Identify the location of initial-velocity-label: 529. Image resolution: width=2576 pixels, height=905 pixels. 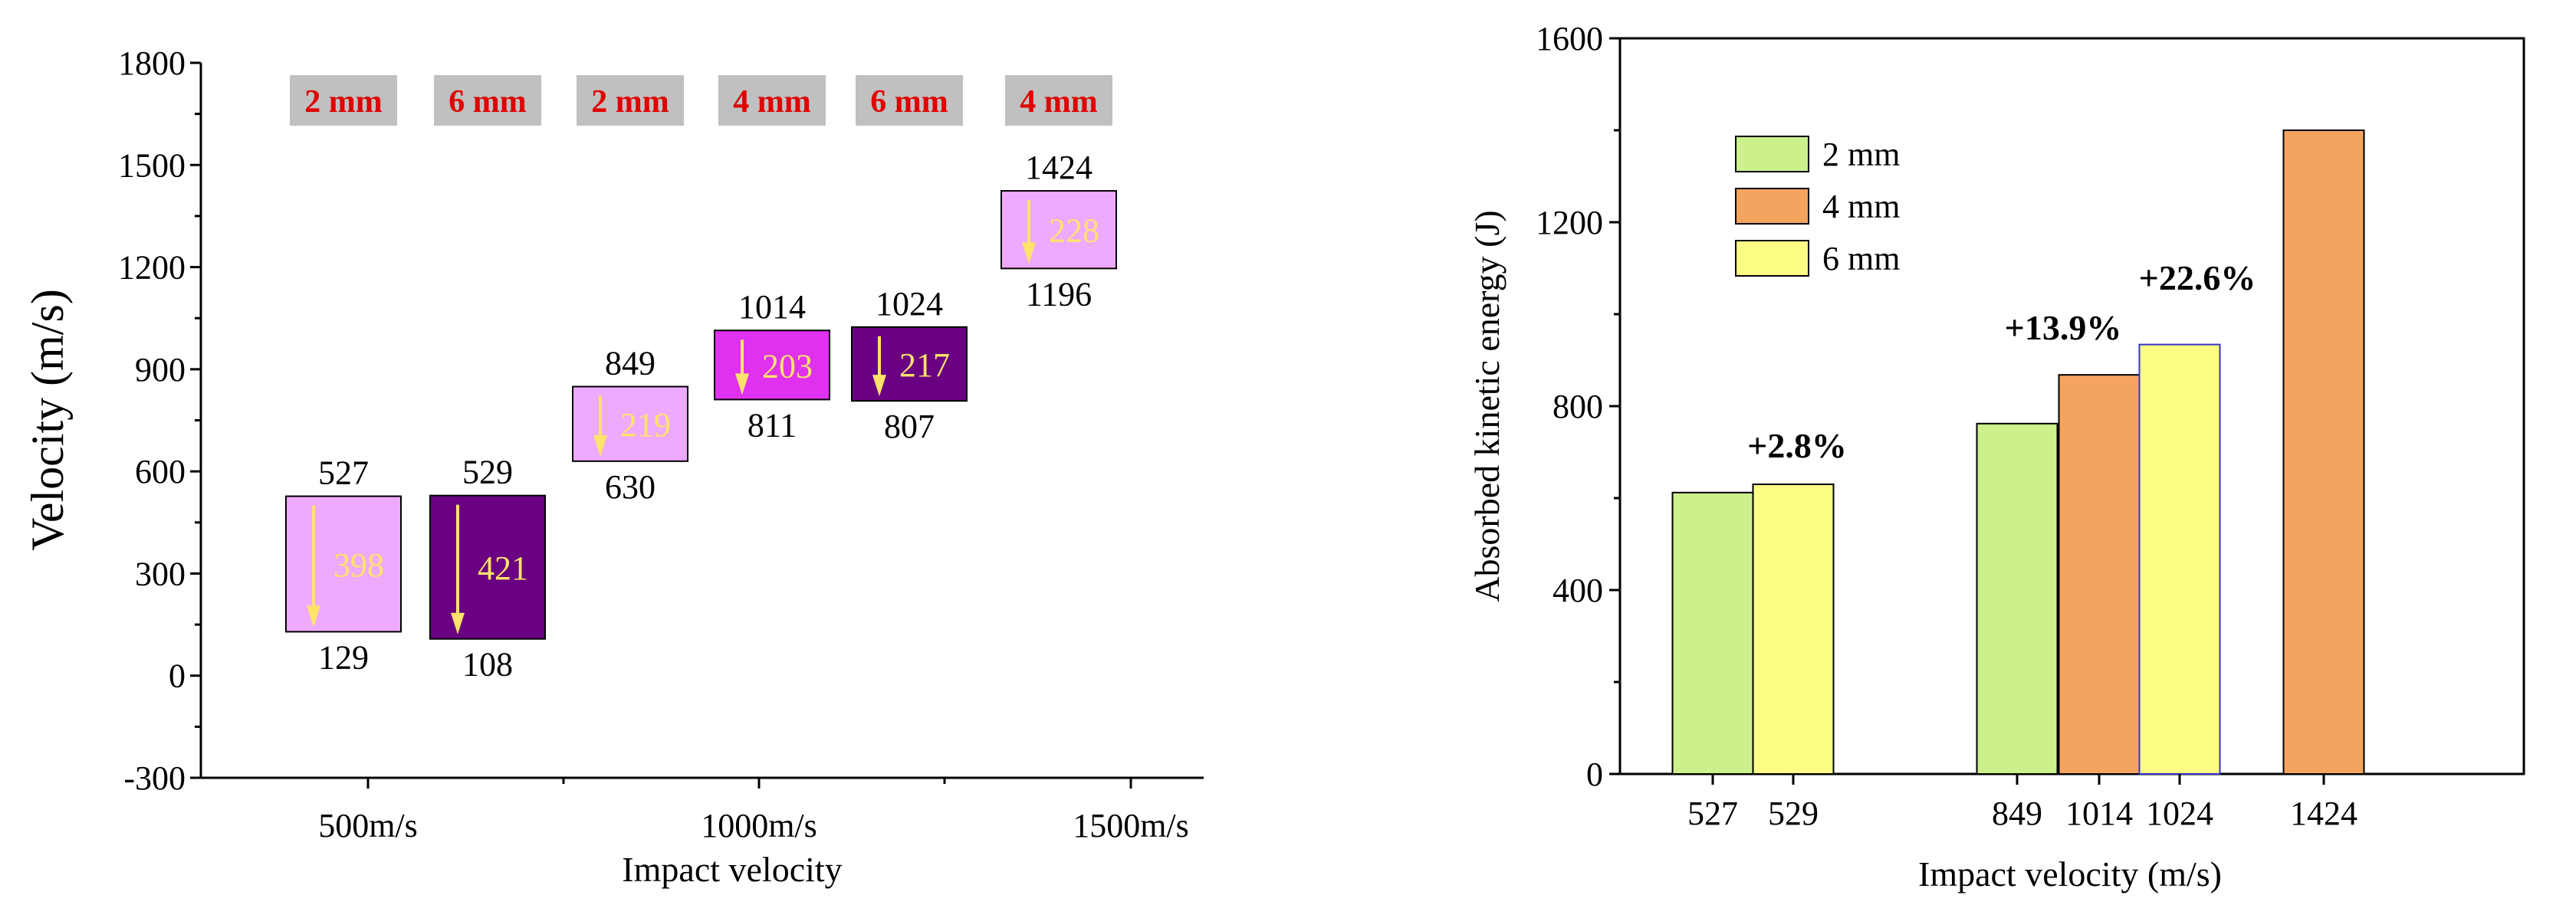
(488, 472).